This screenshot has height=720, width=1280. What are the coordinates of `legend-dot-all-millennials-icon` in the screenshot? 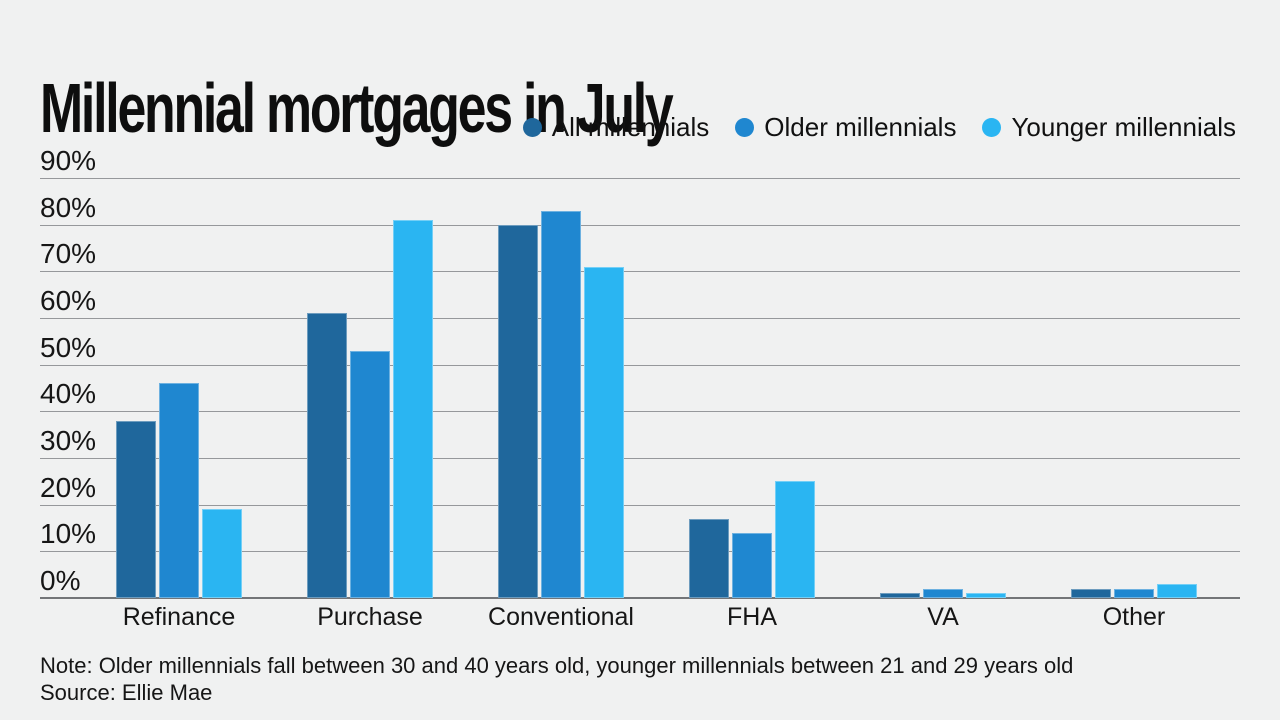 It's located at (532, 127).